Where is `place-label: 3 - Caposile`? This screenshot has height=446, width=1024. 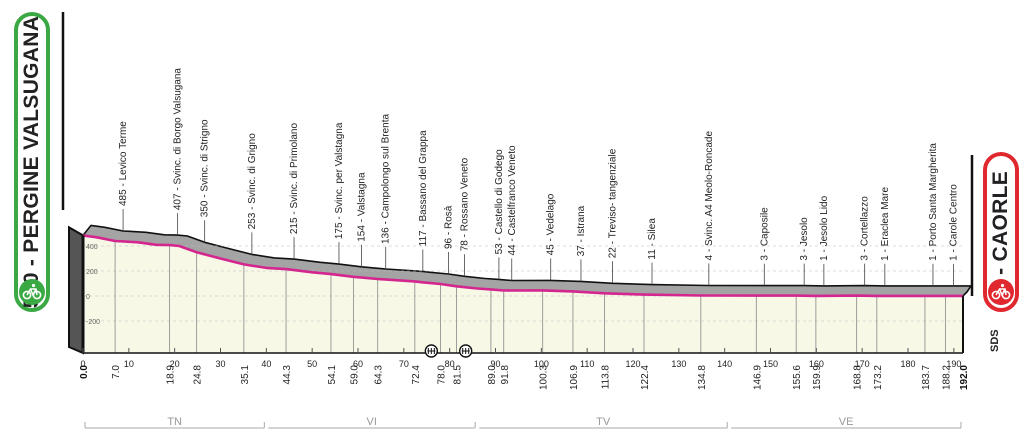 place-label: 3 - Caposile is located at coordinates (764, 234).